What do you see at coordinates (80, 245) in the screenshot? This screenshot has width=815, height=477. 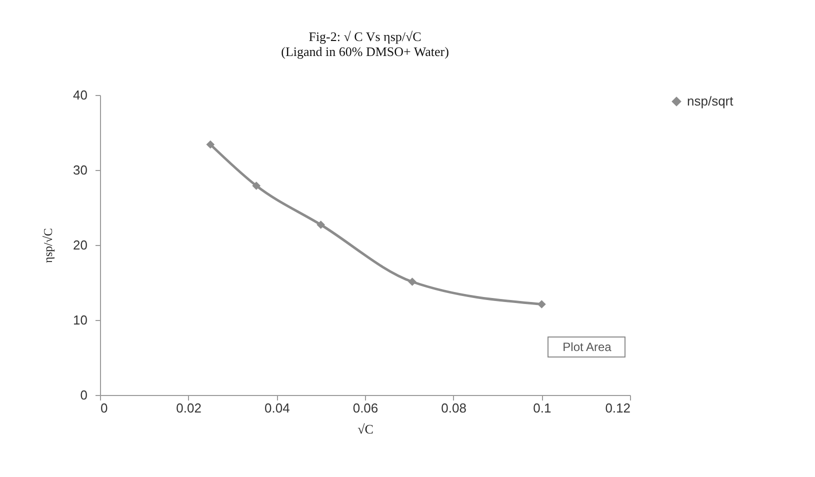 I see `y-tick-label: 20` at bounding box center [80, 245].